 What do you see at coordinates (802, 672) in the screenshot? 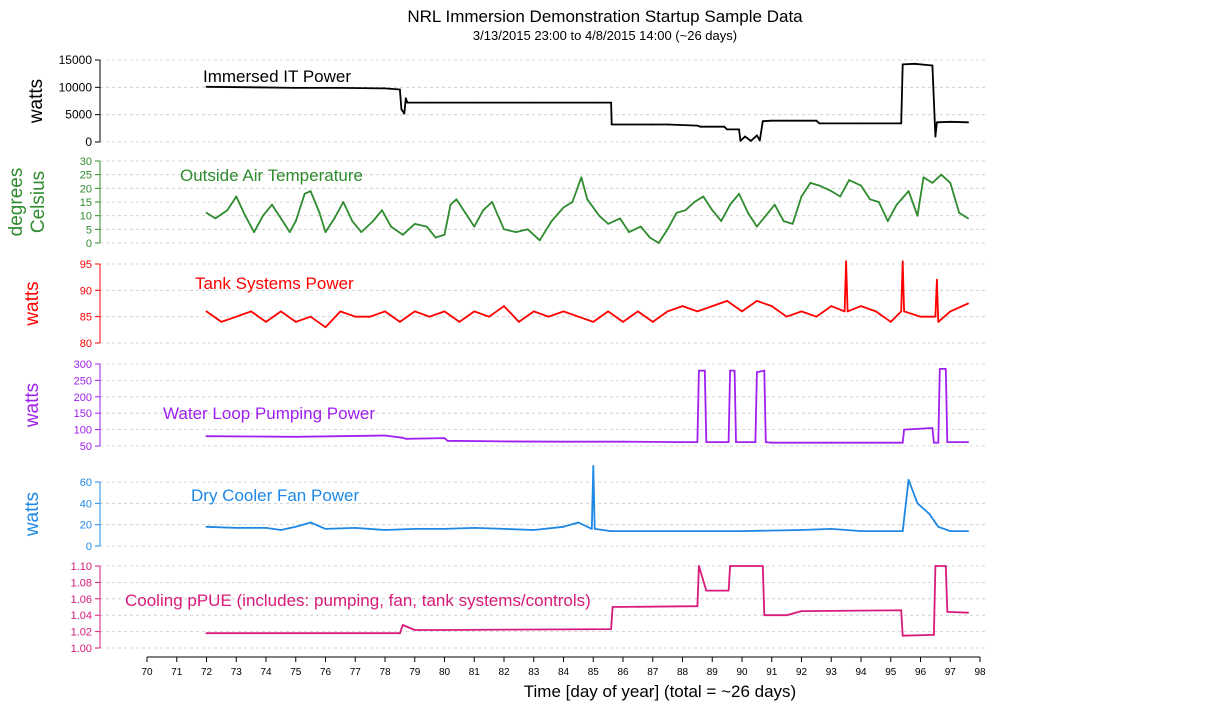
I see `x-tick-label-22: 92` at bounding box center [802, 672].